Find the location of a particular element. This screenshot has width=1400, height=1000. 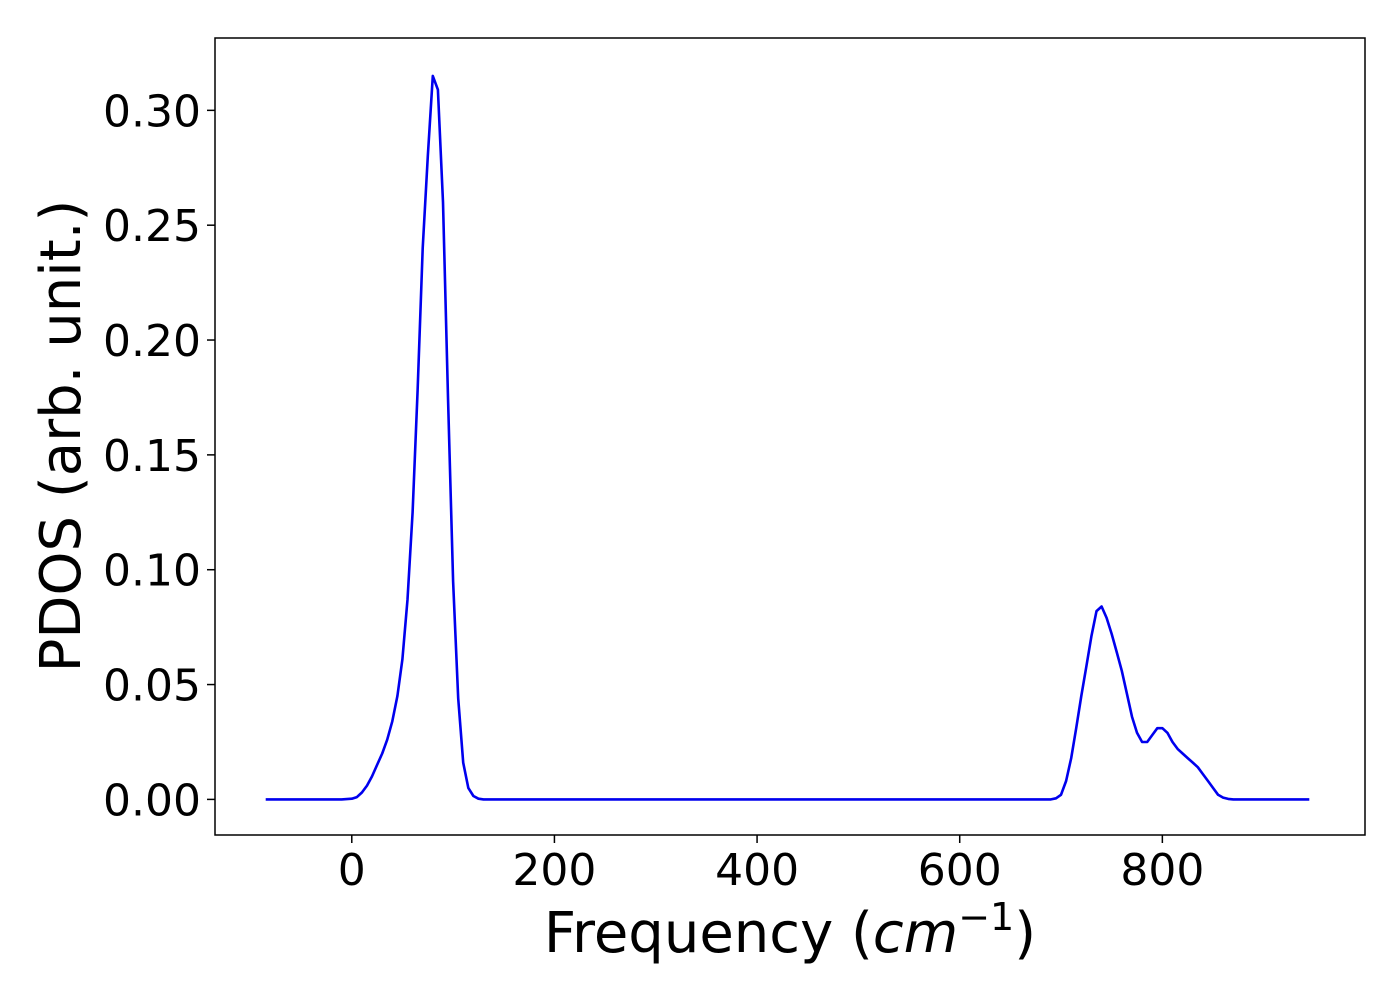

x-axis-label: Frequency (cm−1) is located at coordinates (790, 930).